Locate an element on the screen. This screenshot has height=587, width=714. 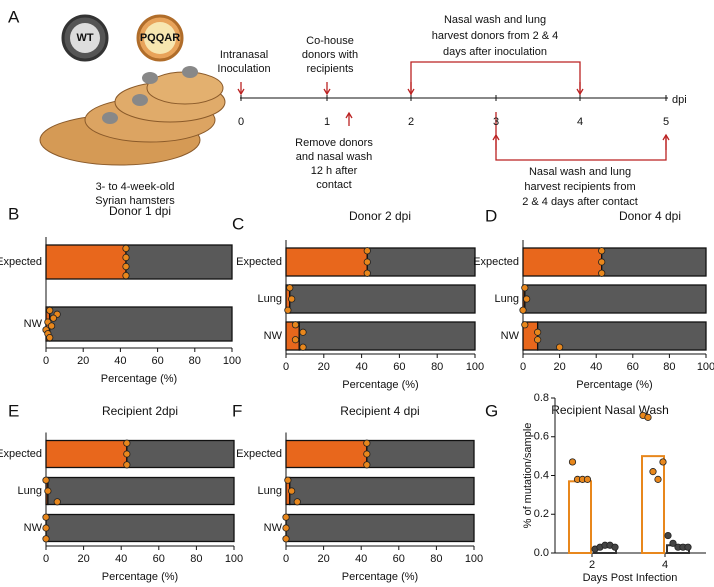
x-tick-label: 4 is located at coordinates (665, 565).